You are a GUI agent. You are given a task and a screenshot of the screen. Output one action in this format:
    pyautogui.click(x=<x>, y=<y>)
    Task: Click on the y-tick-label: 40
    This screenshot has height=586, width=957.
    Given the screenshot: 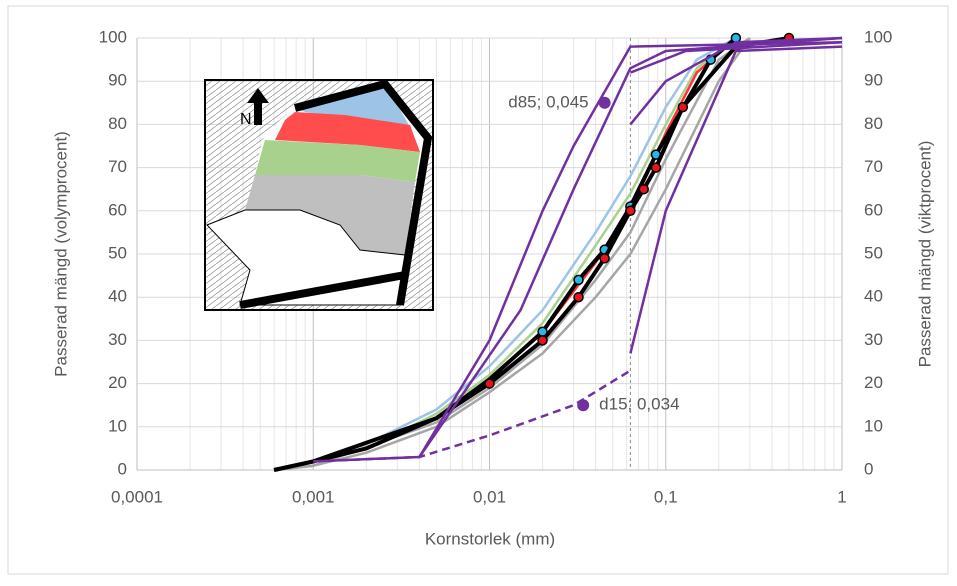 What is the action you would take?
    pyautogui.click(x=117, y=296)
    